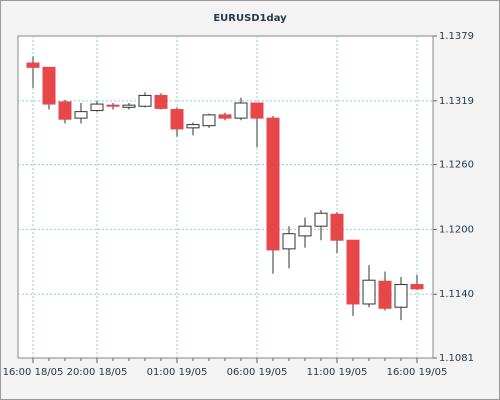  I want to click on y-tick-label: 1.1260, so click(456, 165).